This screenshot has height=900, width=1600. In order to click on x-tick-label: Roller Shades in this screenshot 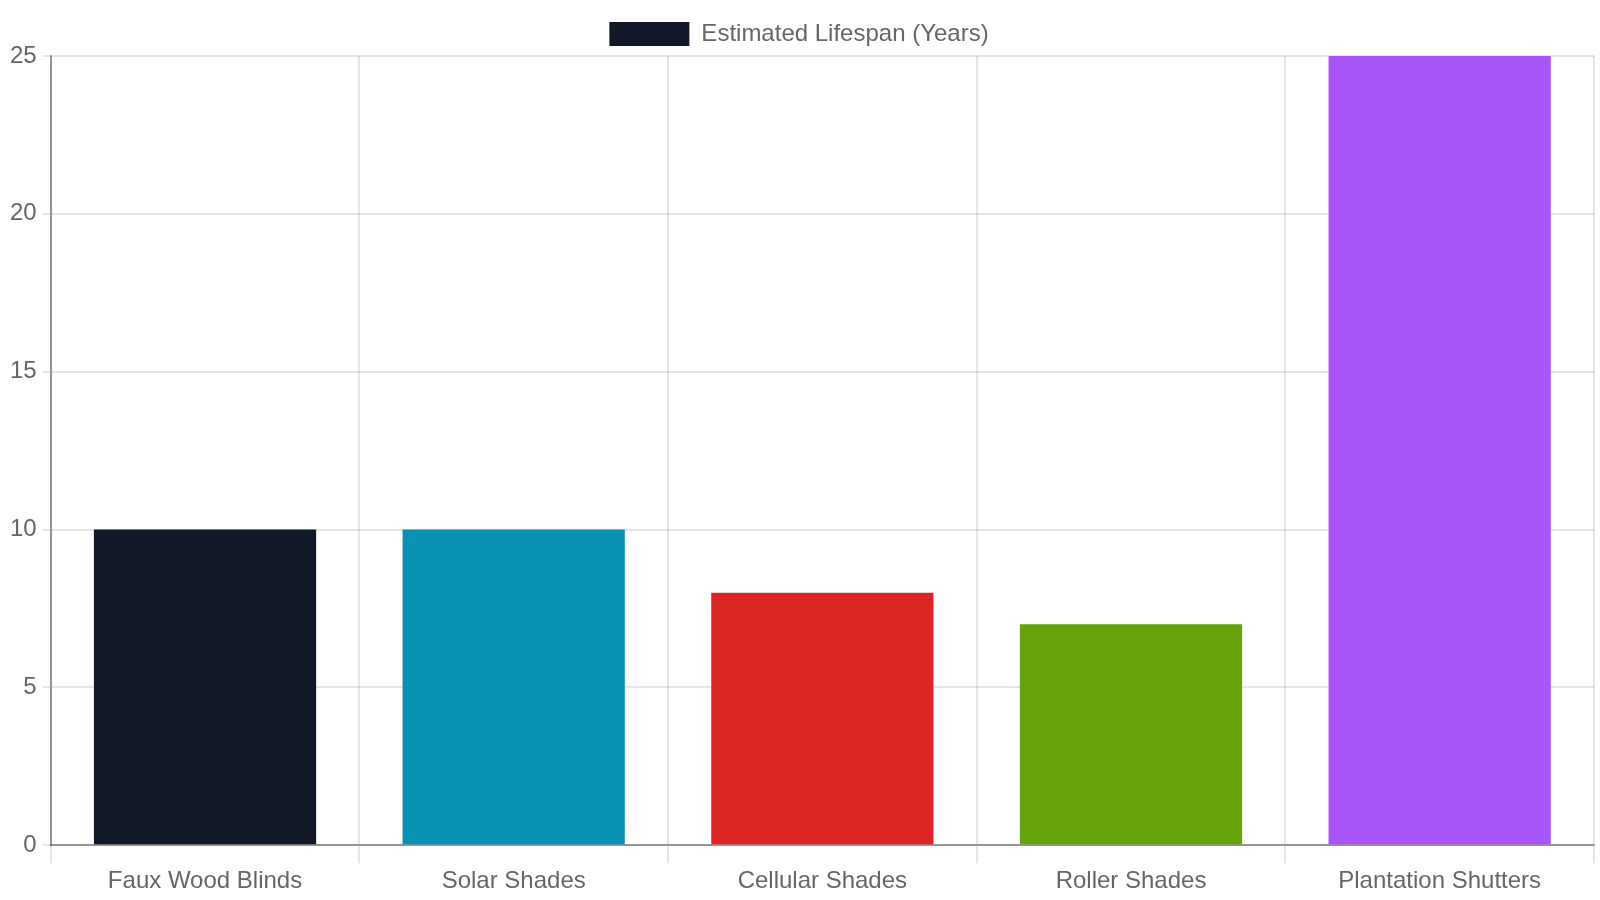, I will do `click(1131, 880)`.